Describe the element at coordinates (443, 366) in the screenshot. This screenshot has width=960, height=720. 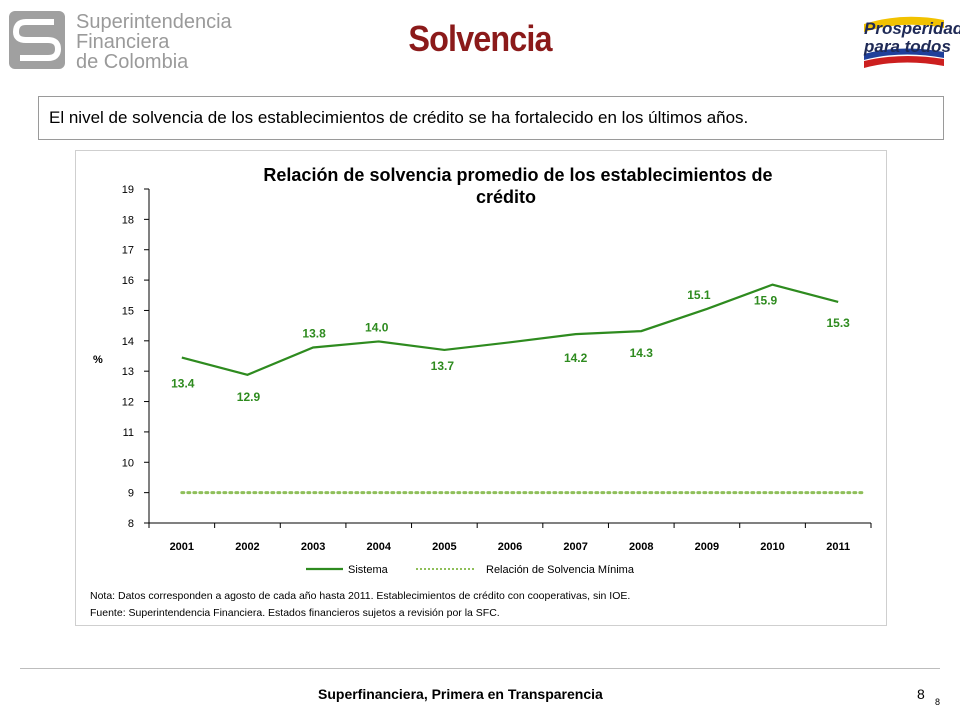
I see `data-label: 13.7` at that location.